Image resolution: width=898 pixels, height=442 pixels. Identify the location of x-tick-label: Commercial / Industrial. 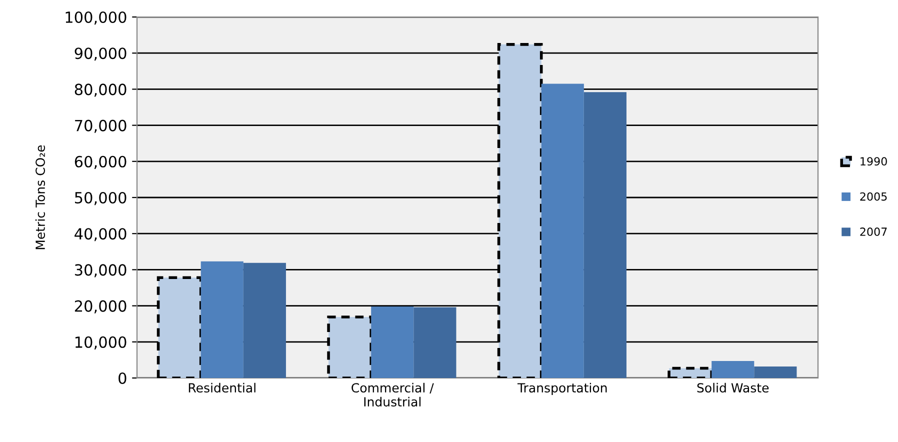
(393, 394).